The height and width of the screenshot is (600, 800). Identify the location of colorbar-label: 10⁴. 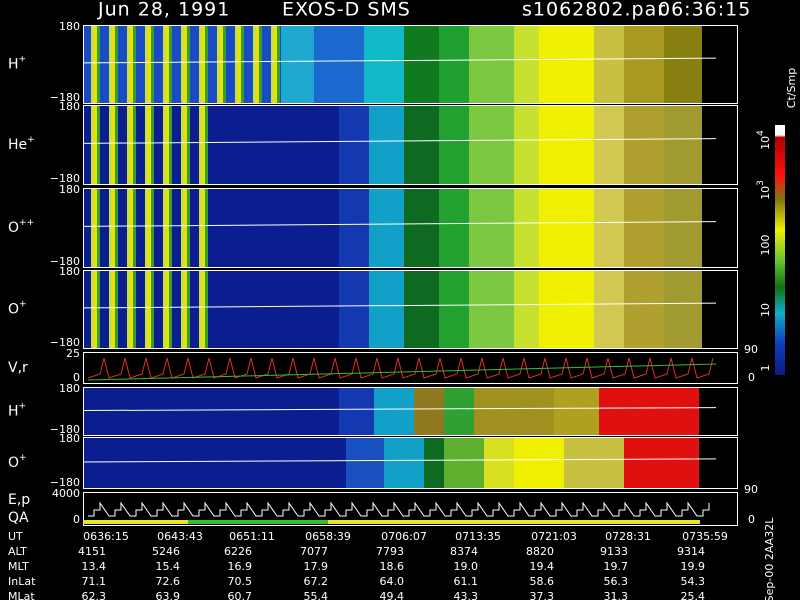
(764, 140).